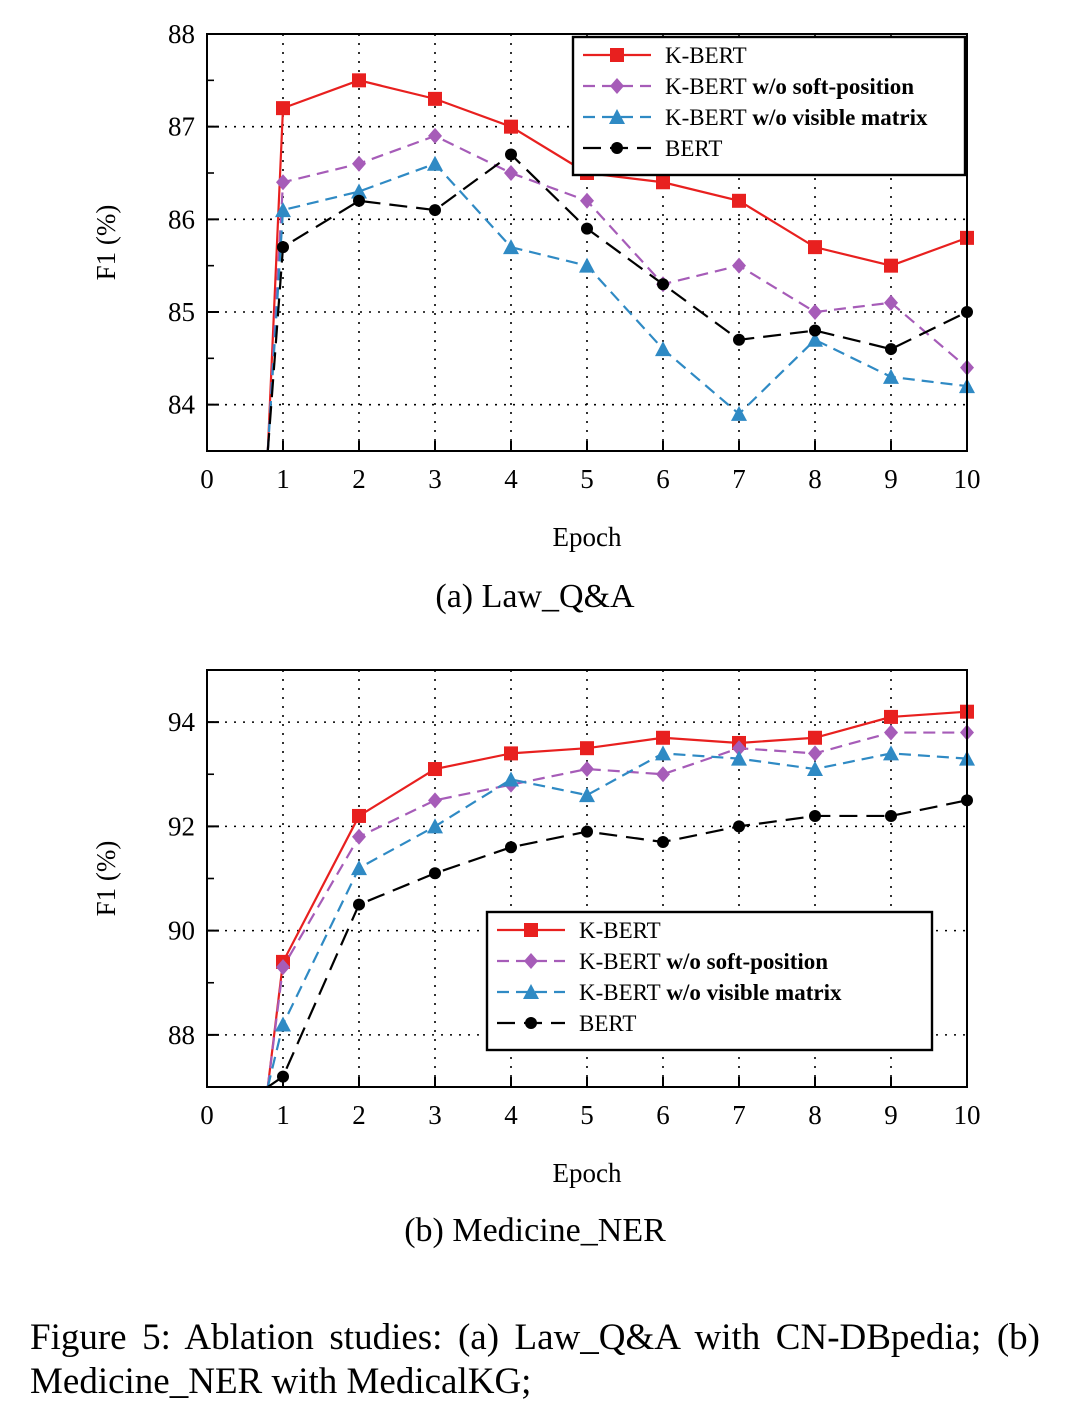  Describe the element at coordinates (663, 1115) in the screenshot. I see `x-tick-label: 6` at that location.